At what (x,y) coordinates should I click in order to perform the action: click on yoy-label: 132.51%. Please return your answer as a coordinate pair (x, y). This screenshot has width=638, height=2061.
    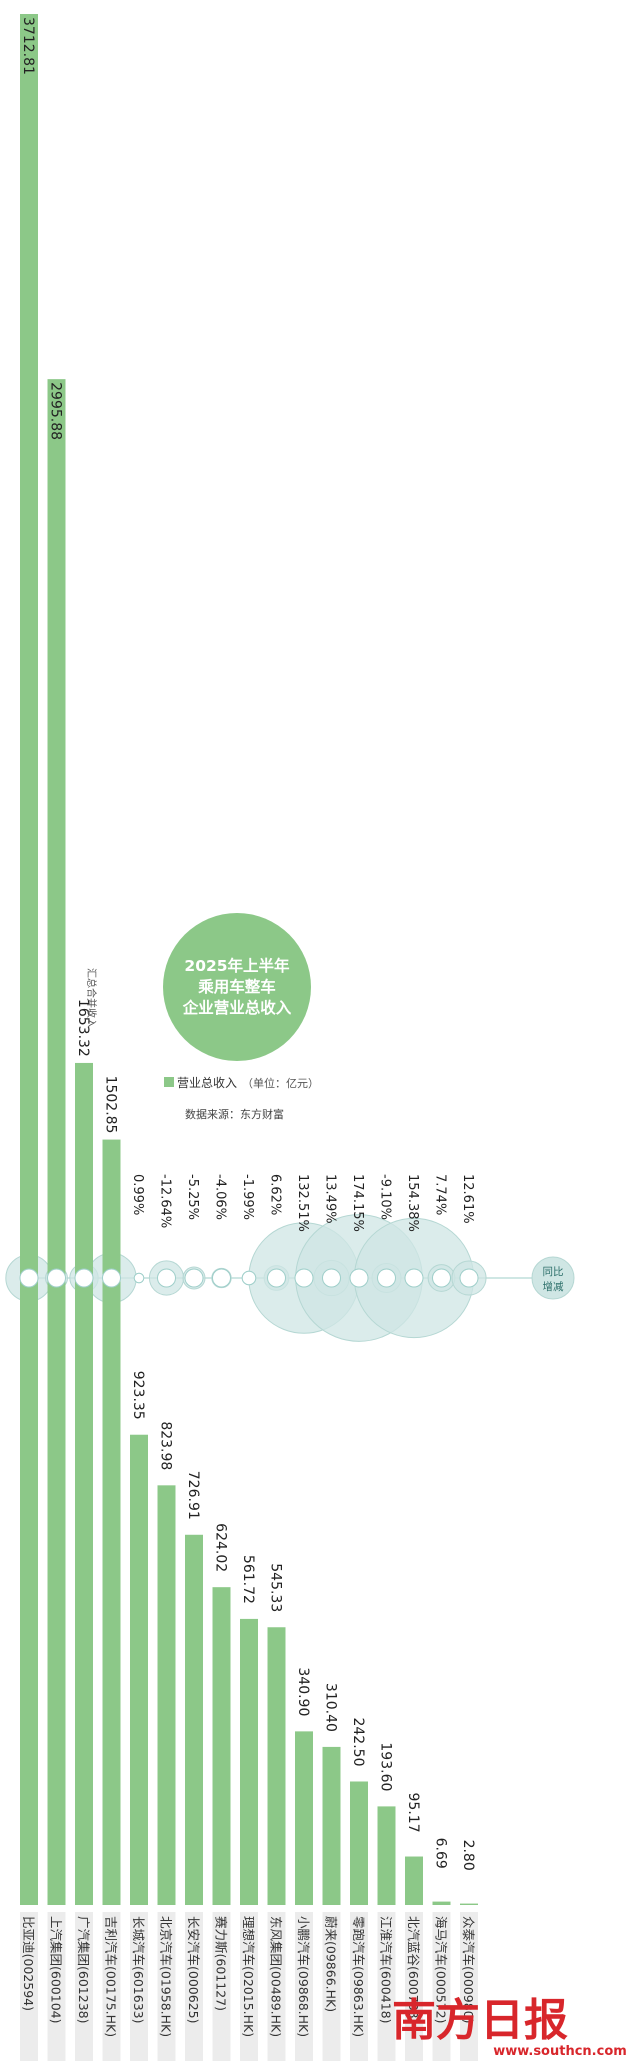
    Looking at the image, I should click on (302, 1203).